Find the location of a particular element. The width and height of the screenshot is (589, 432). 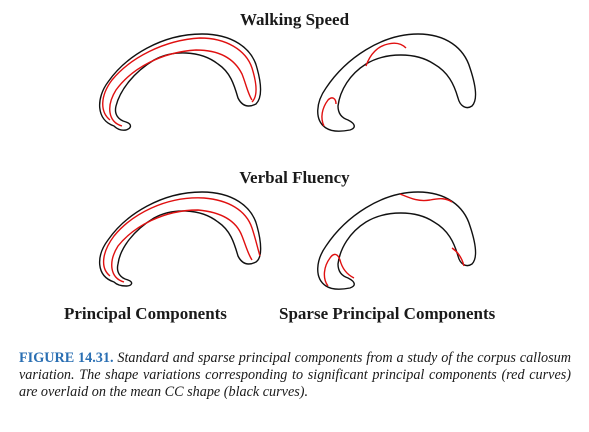

spc-walking-speed-panel is located at coordinates (397, 83).